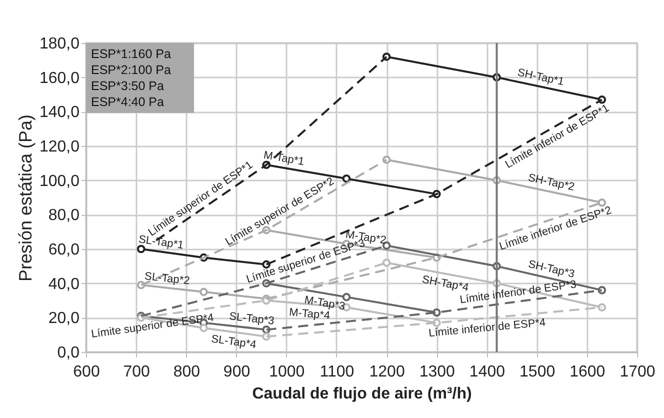 The height and width of the screenshot is (418, 664). Describe the element at coordinates (25, 198) in the screenshot. I see `y-axis-title: Presión estática (Pa)` at that location.